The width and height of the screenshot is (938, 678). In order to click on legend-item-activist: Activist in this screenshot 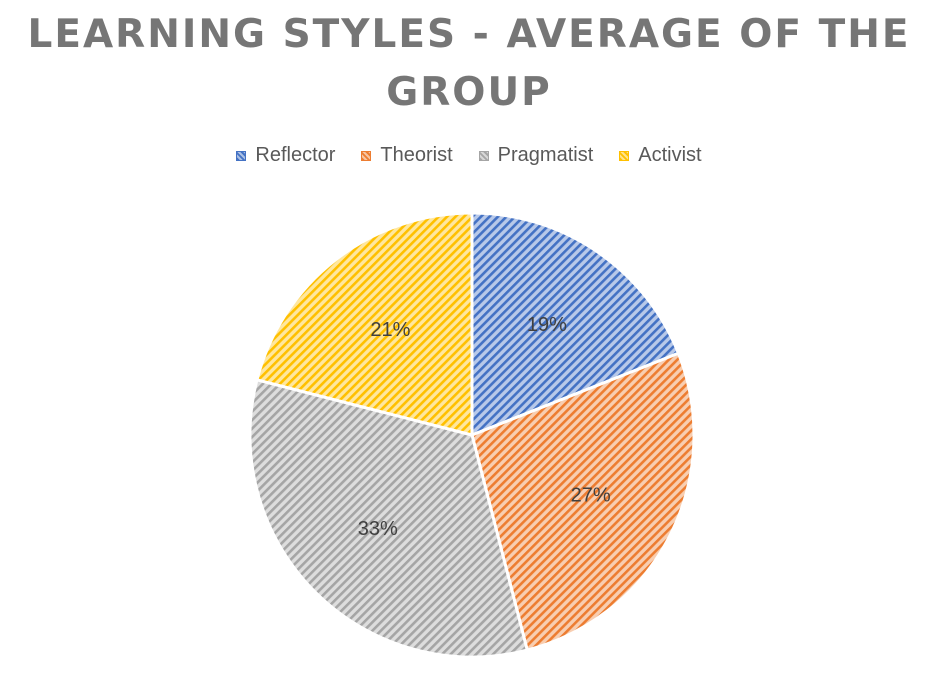, I will do `click(660, 155)`.